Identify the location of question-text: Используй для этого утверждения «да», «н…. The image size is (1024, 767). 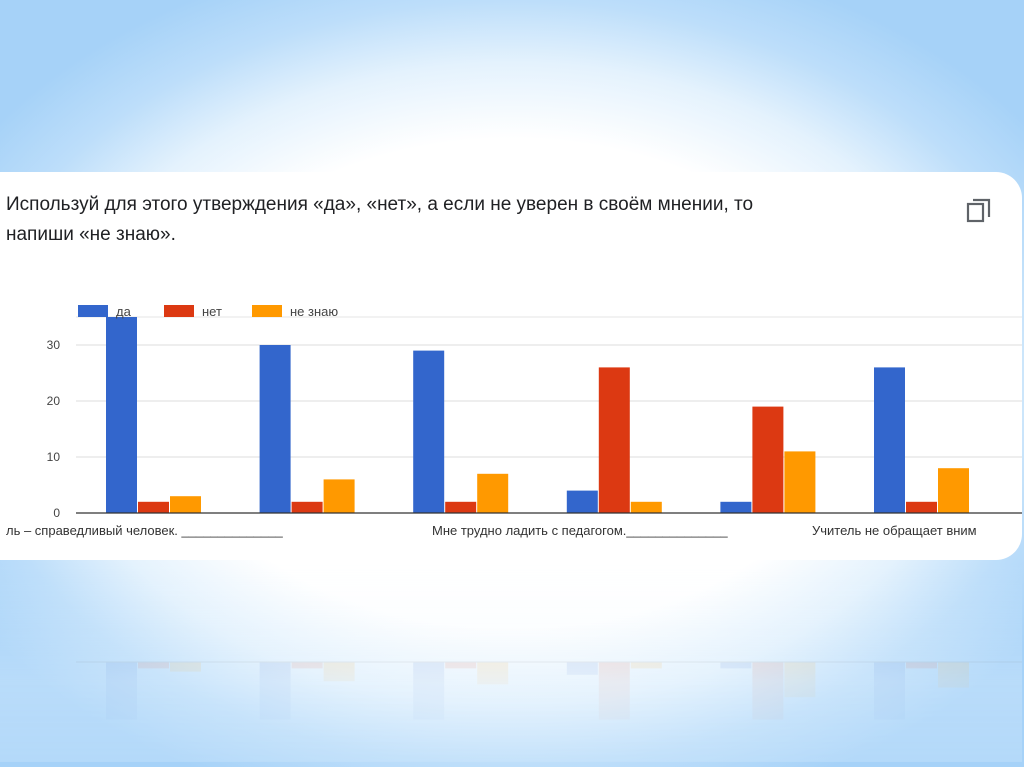
(456, 220).